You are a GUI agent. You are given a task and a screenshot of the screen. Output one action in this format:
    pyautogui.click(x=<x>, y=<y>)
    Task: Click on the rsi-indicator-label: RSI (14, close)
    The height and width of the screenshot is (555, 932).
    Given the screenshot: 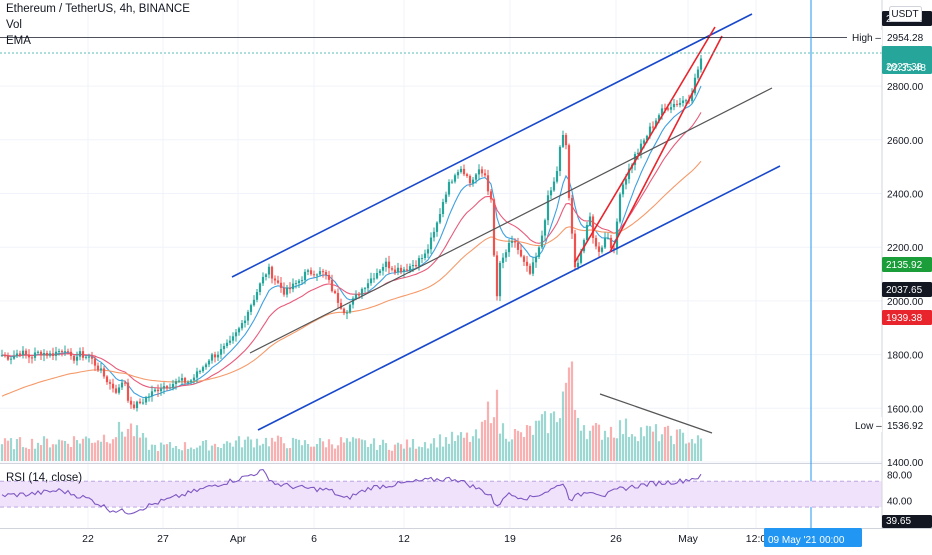 What is the action you would take?
    pyautogui.click(x=44, y=478)
    